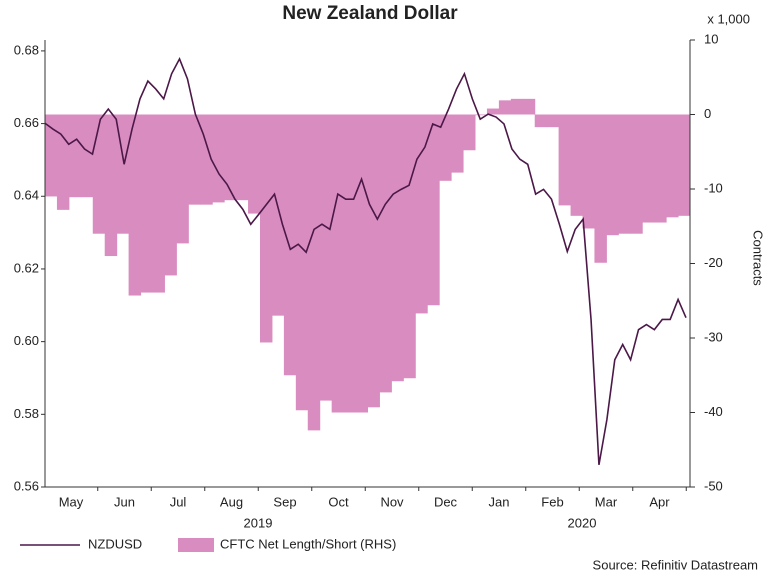  I want to click on source: Source: Refinitiv Datastream, so click(675, 564).